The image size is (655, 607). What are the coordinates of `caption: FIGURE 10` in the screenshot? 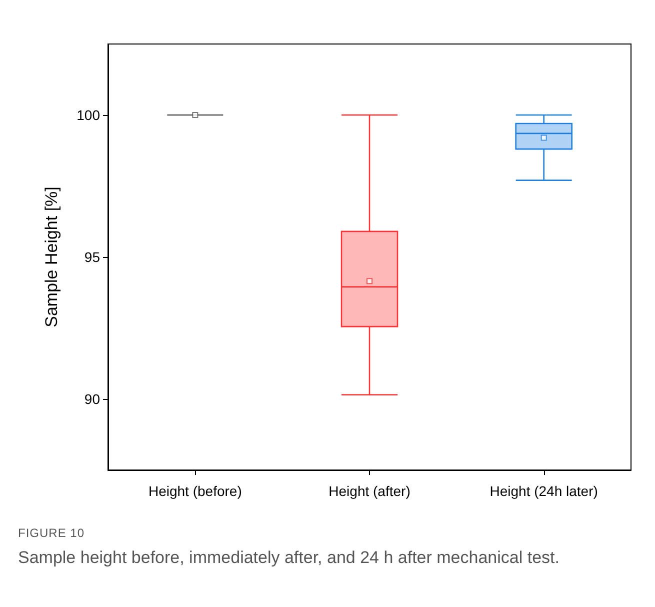 It's located at (52, 533).